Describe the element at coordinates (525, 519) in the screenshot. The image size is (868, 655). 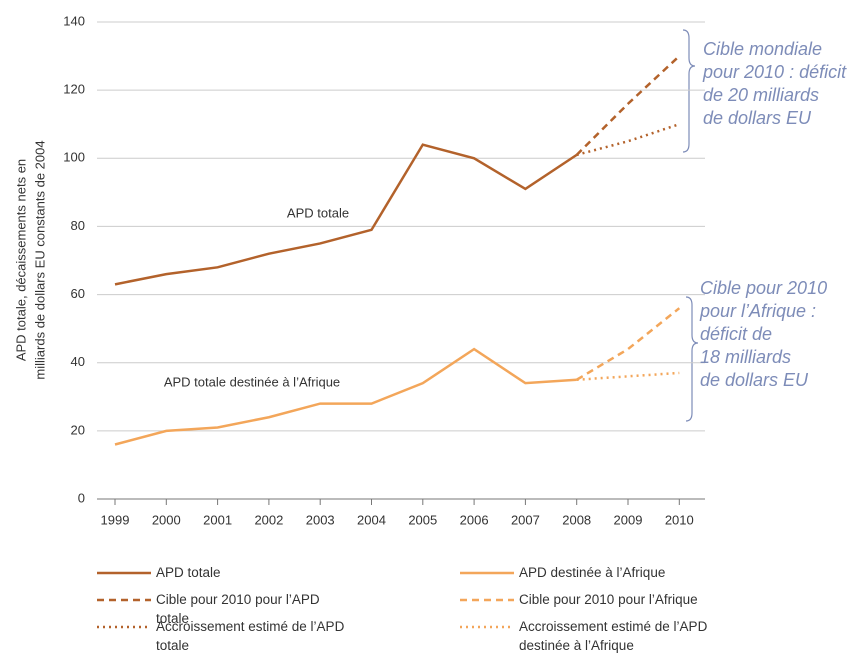
I see `x-tick-label: 2007` at that location.